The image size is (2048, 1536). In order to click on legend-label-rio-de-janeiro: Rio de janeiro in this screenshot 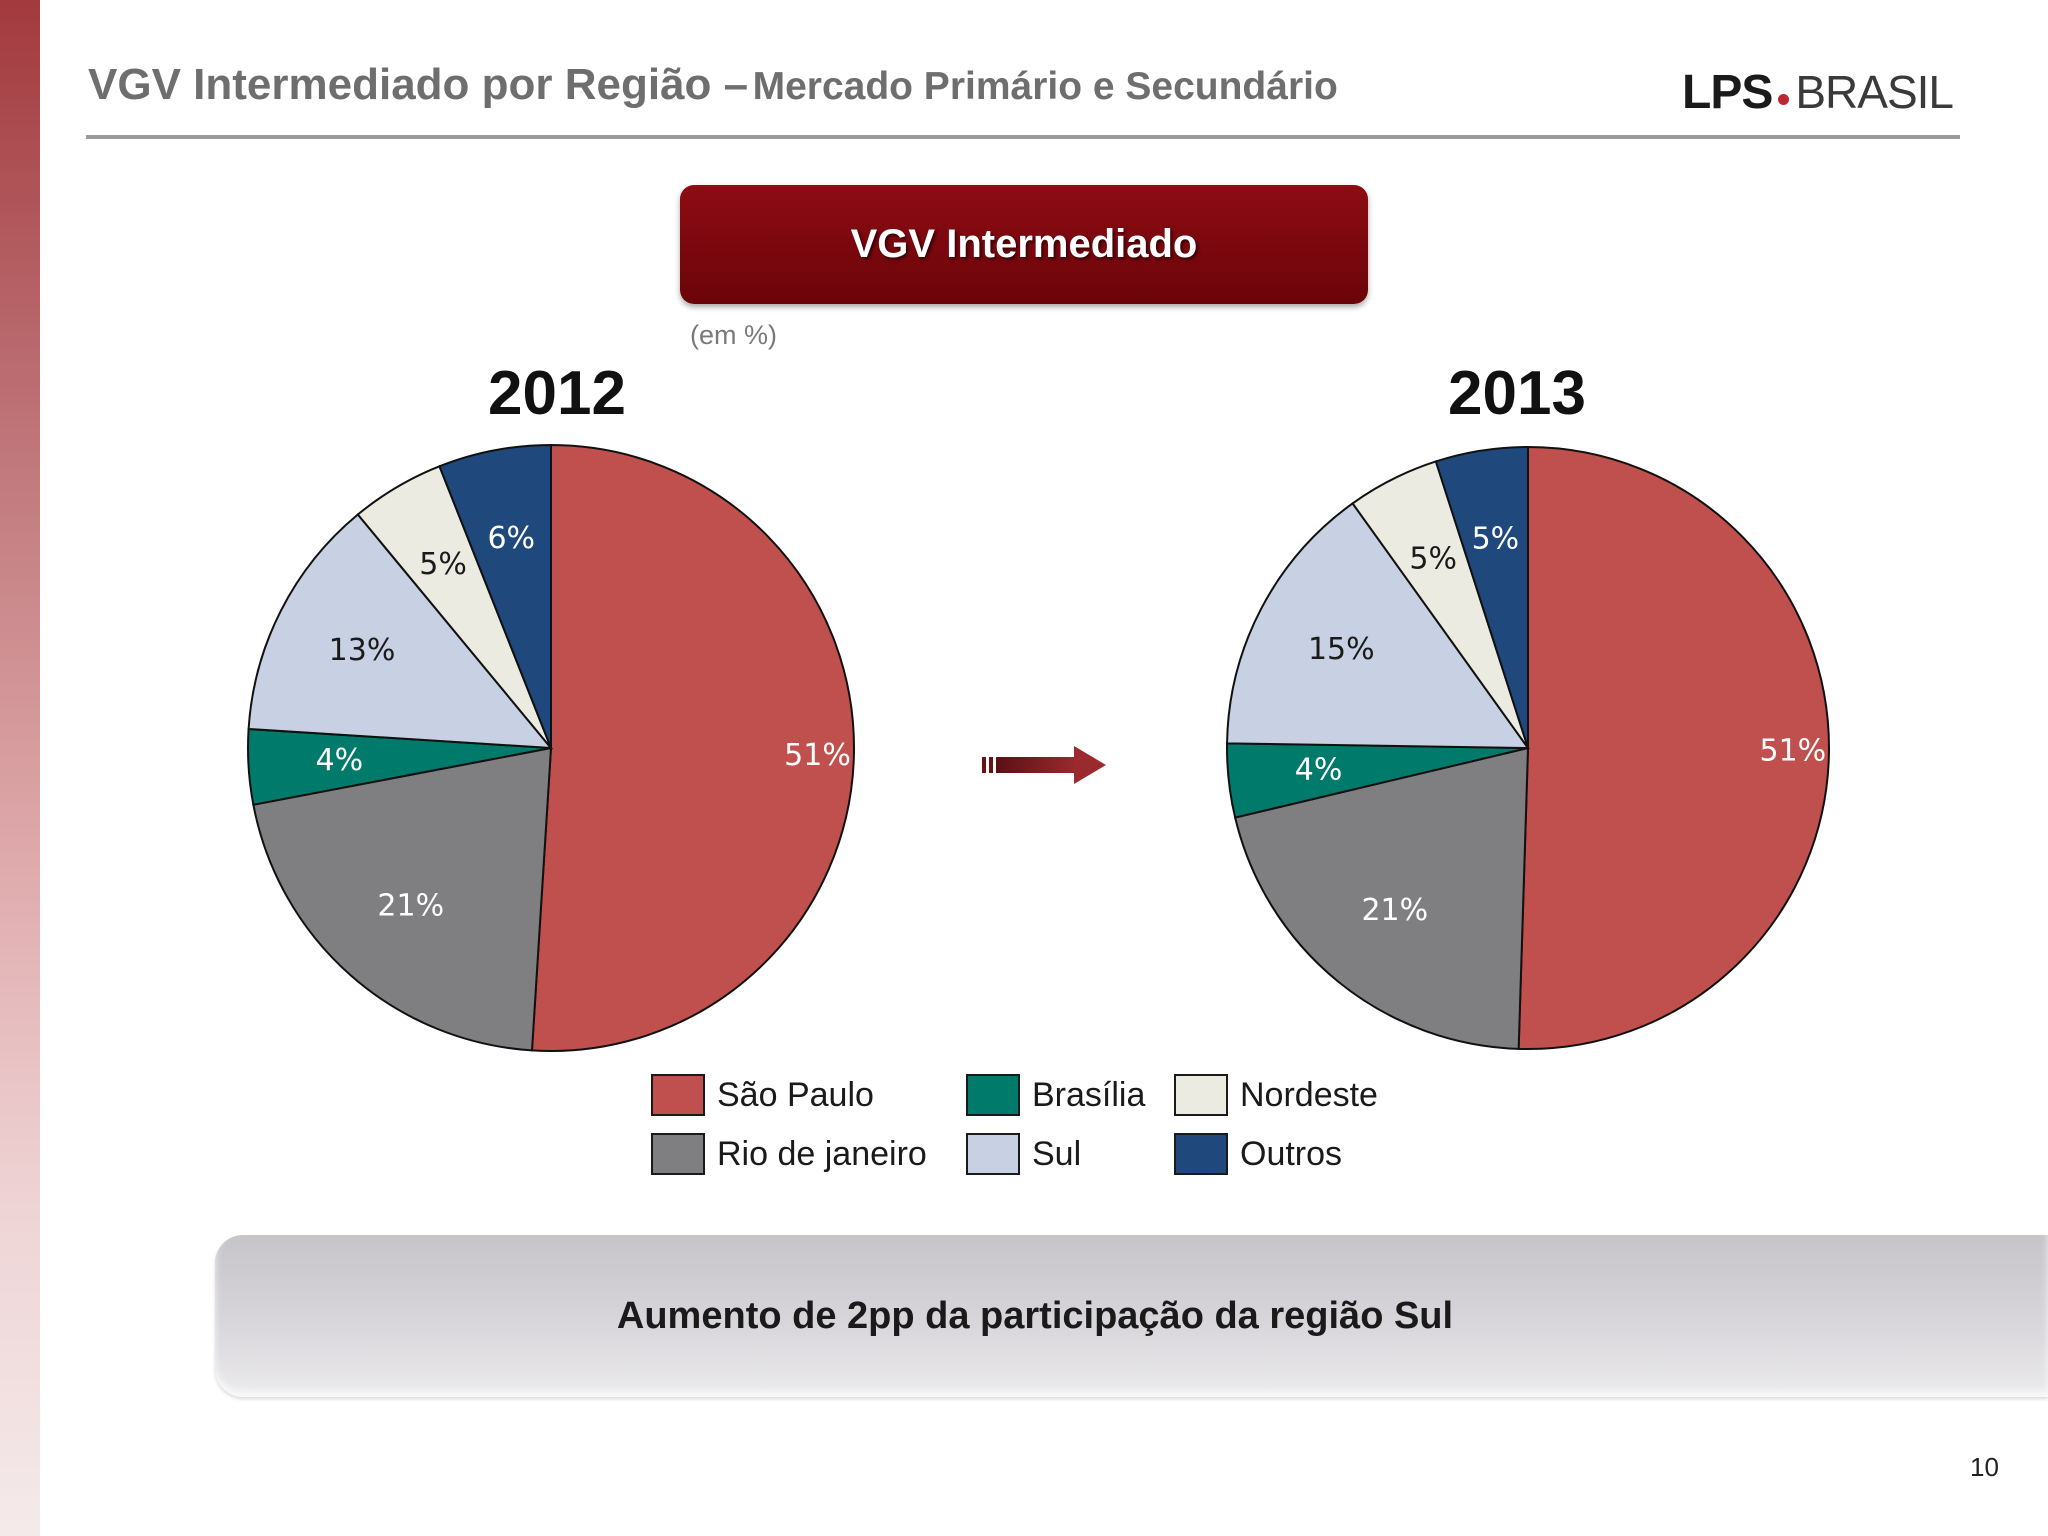, I will do `click(822, 1153)`.